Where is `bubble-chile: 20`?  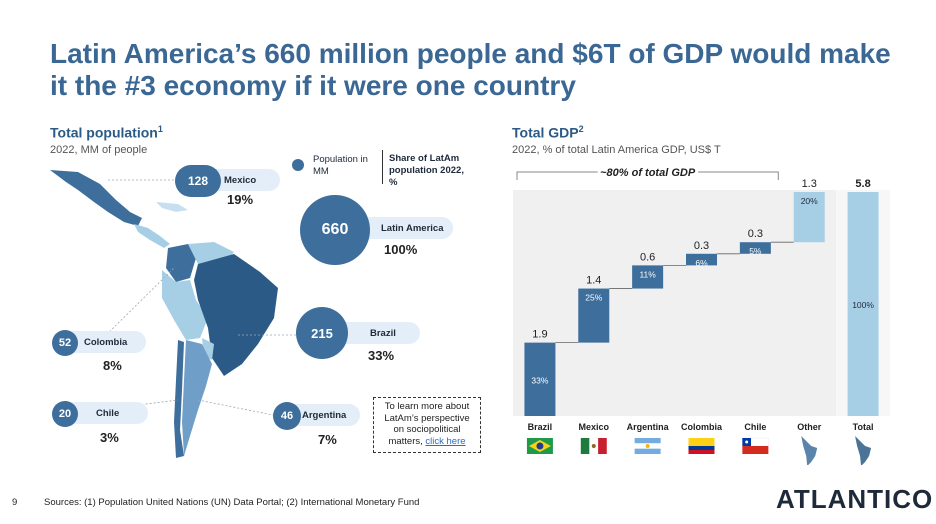
bubble-chile: 20 is located at coordinates (65, 414).